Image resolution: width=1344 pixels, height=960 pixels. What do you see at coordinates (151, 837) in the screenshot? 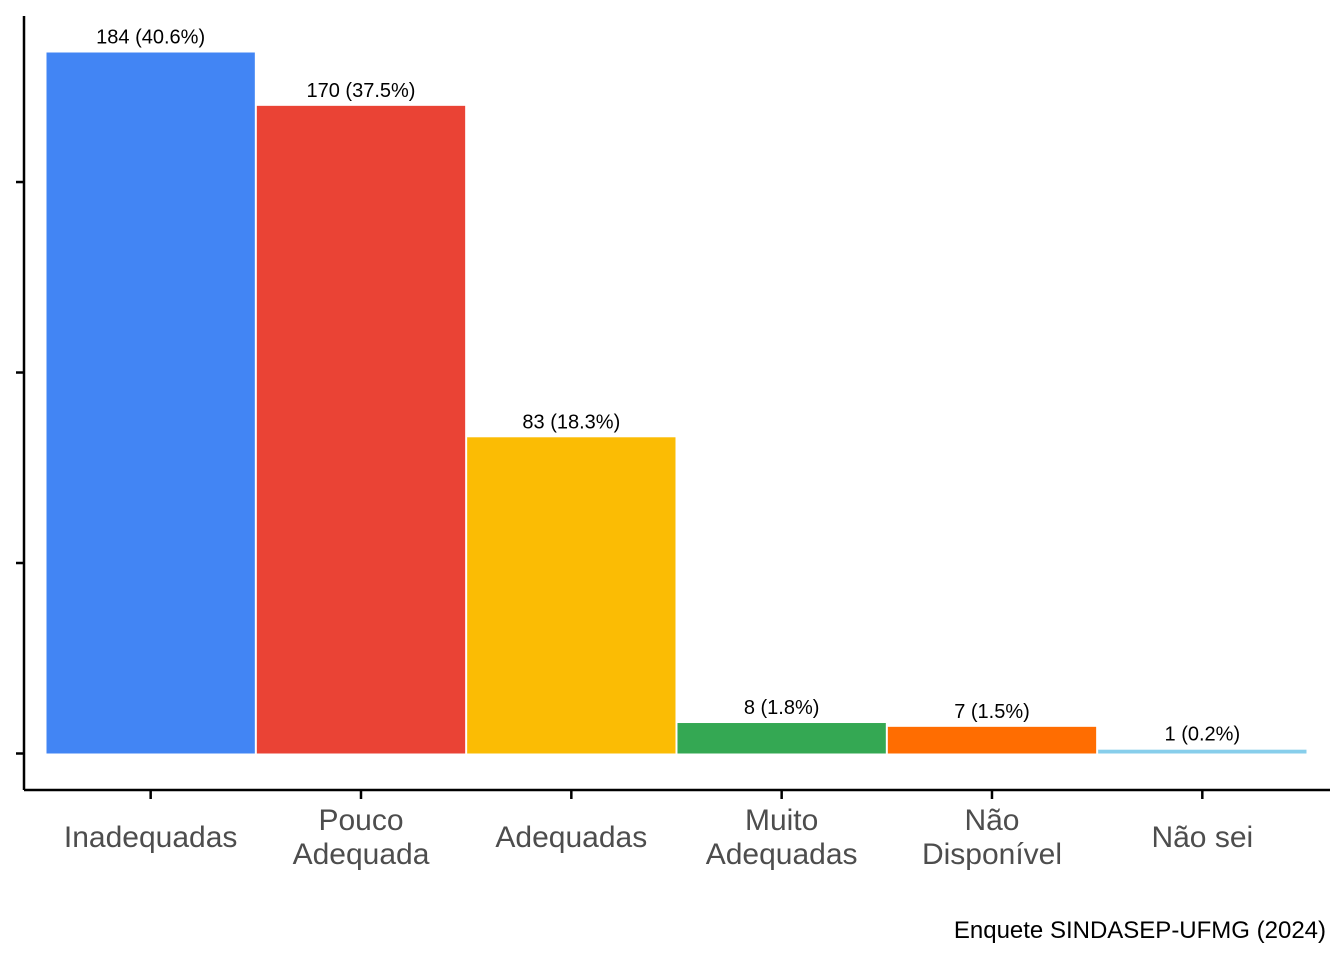
I see `category-label-0: Inadequadas` at bounding box center [151, 837].